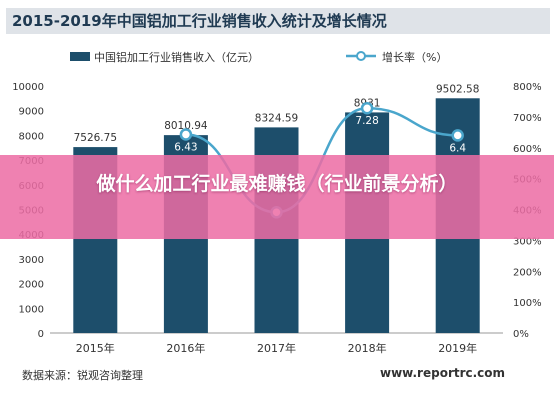 This screenshot has height=400, width=554. What do you see at coordinates (277, 184) in the screenshot?
I see `article-title: 做什么加工行业最难赚钱（行业前景分析）` at bounding box center [277, 184].